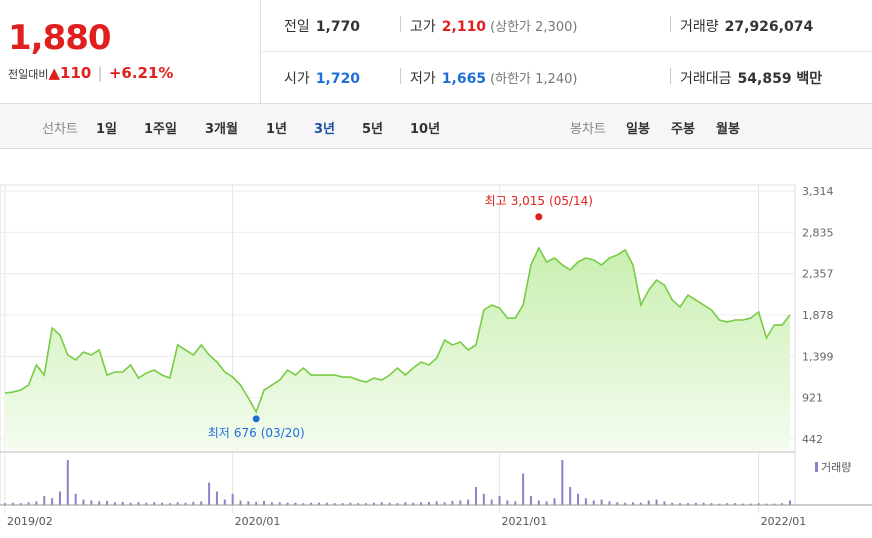 The height and width of the screenshot is (538, 872). What do you see at coordinates (836, 467) in the screenshot?
I see `volume-legend: 거래량` at bounding box center [836, 467].